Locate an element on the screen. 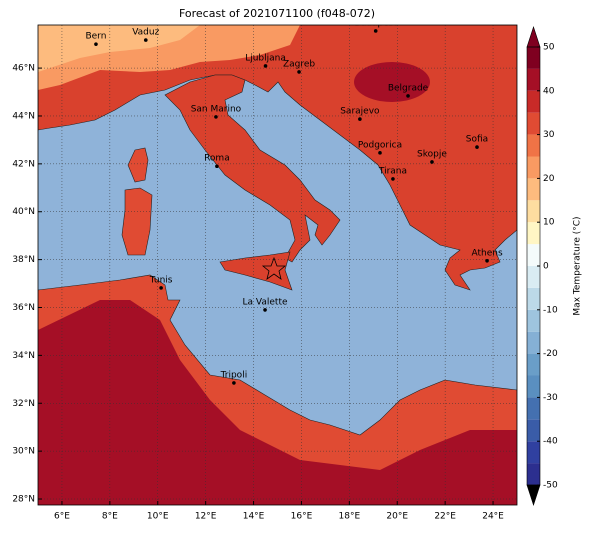 This screenshot has width=592, height=533. x-tick-label: 12°E is located at coordinates (206, 517).